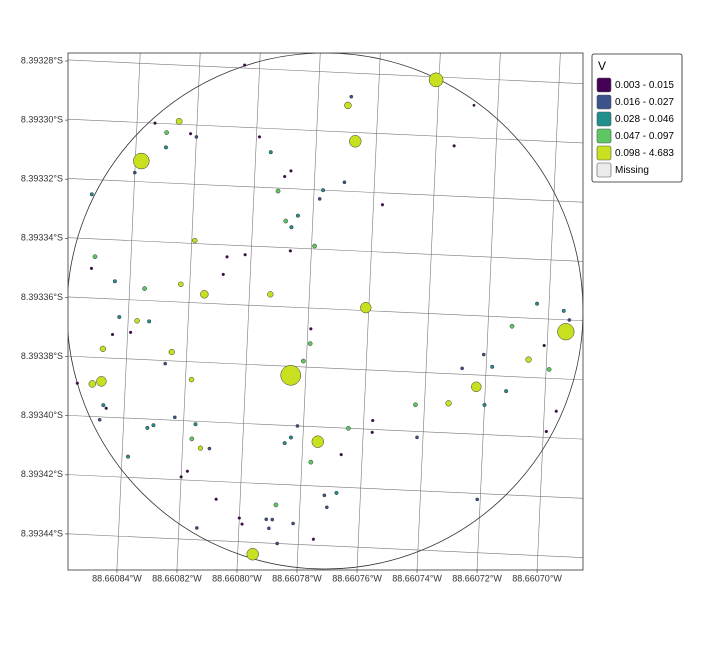 The image size is (706, 647). Describe the element at coordinates (477, 578) in the screenshot. I see `x-tick-label: 88.66072°W` at that location.